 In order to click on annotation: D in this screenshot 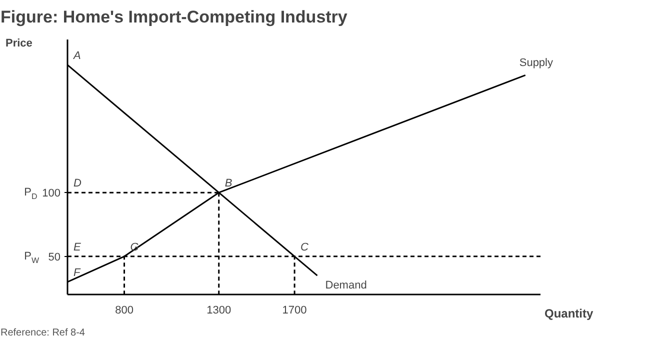, I will do `click(78, 184)`.